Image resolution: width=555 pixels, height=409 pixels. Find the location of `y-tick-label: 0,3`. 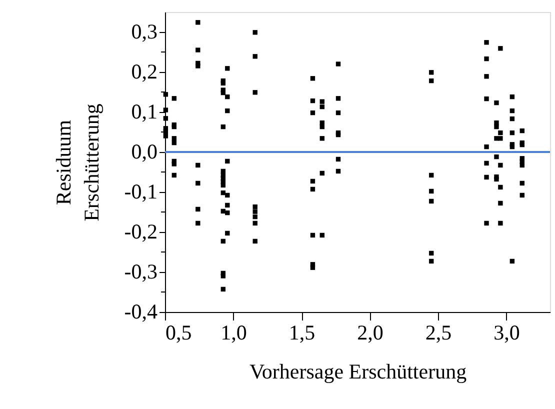

y-tick-label: 0,3 is located at coordinates (144, 32).